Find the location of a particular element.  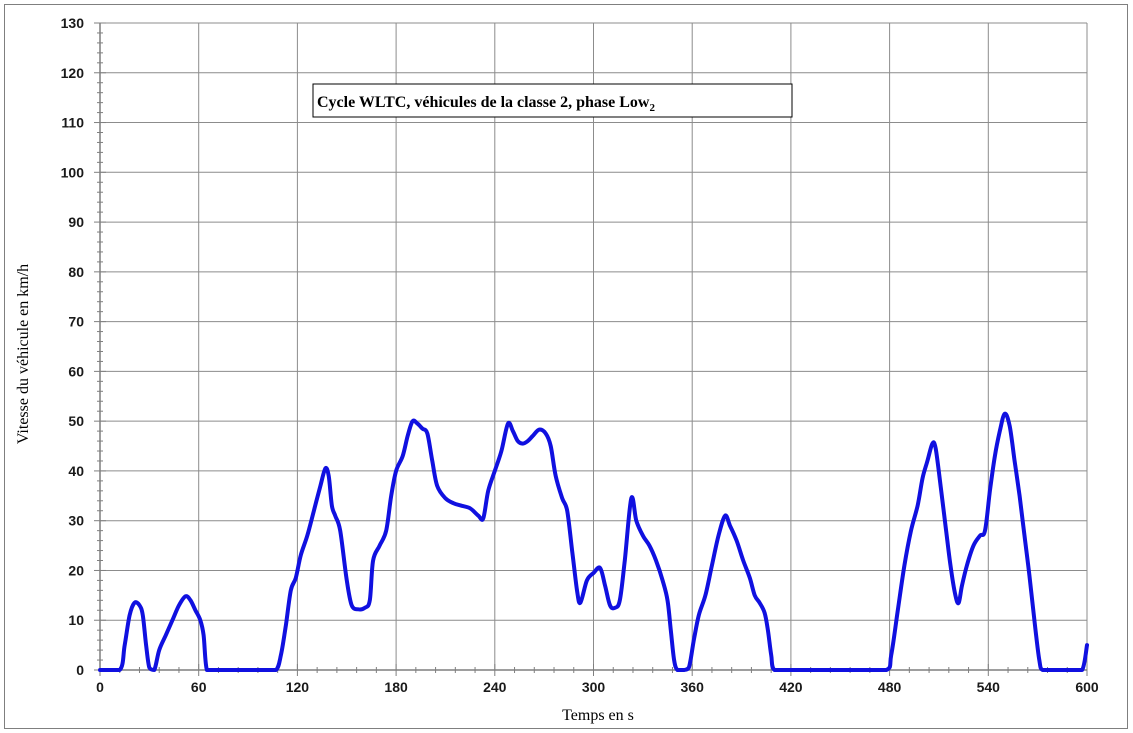

y-tick-label-0: 0 is located at coordinates (80, 670).